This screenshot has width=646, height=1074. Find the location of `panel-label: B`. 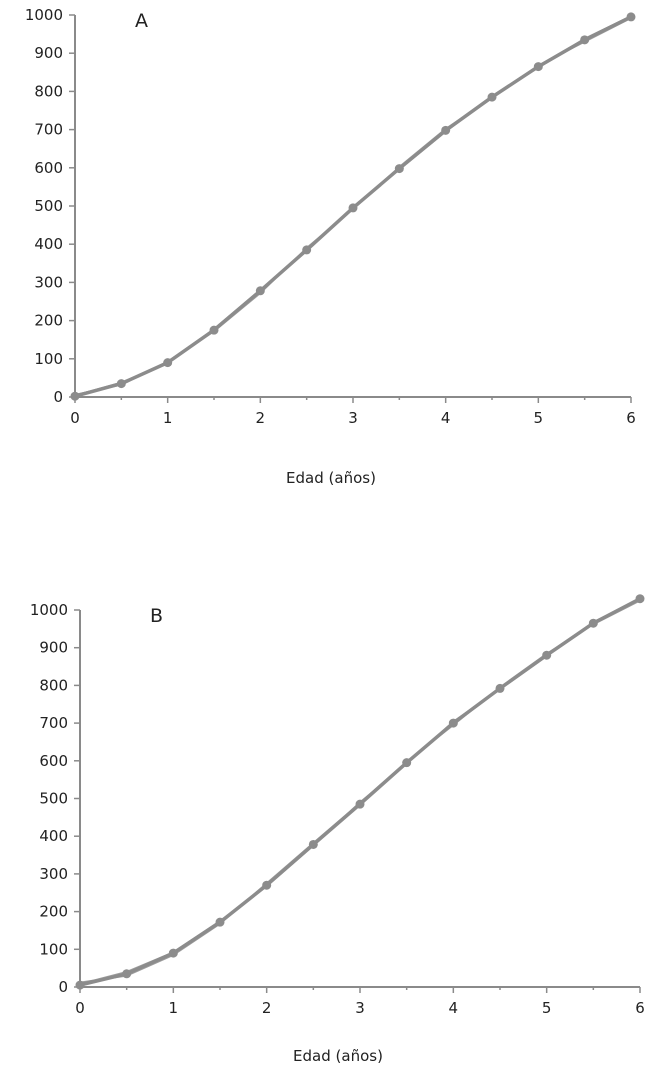

panel-label: B is located at coordinates (156, 616).